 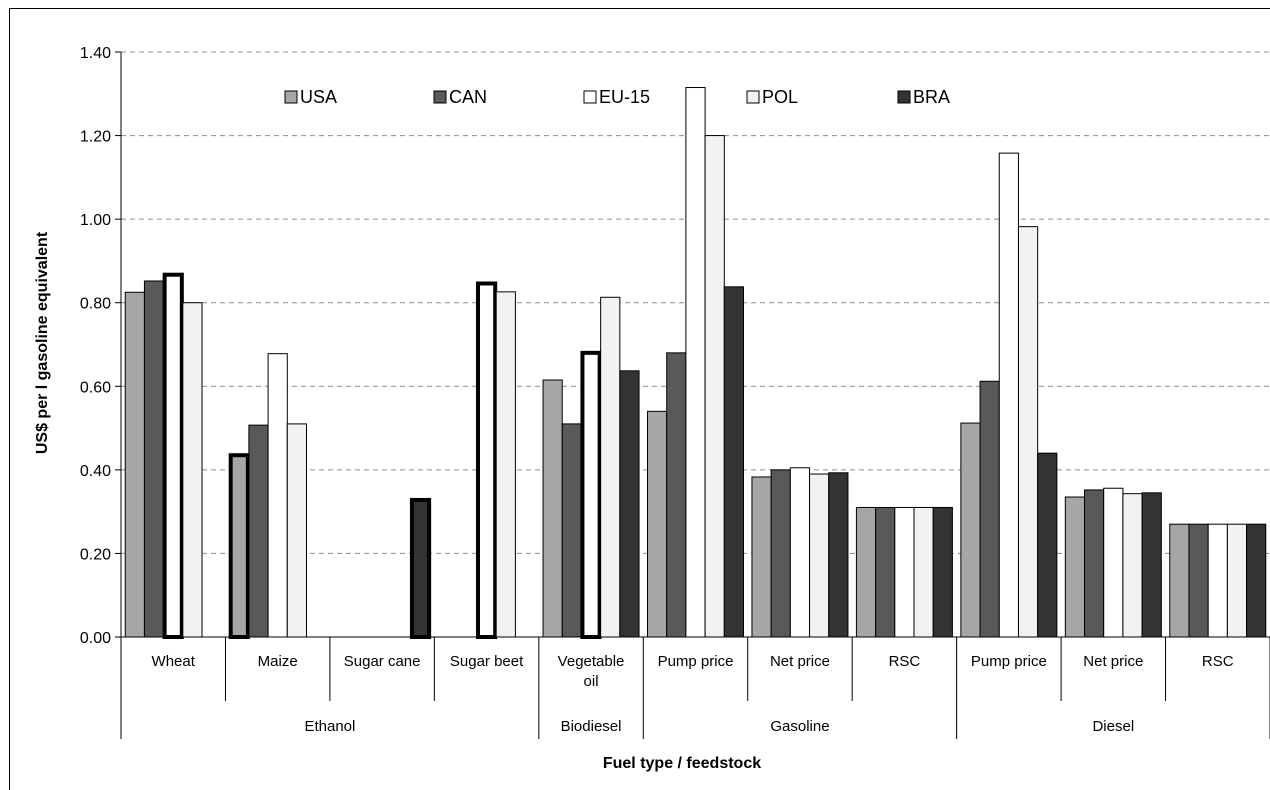 What do you see at coordinates (95, 471) in the screenshot?
I see `y-tick-label: 0.40` at bounding box center [95, 471].